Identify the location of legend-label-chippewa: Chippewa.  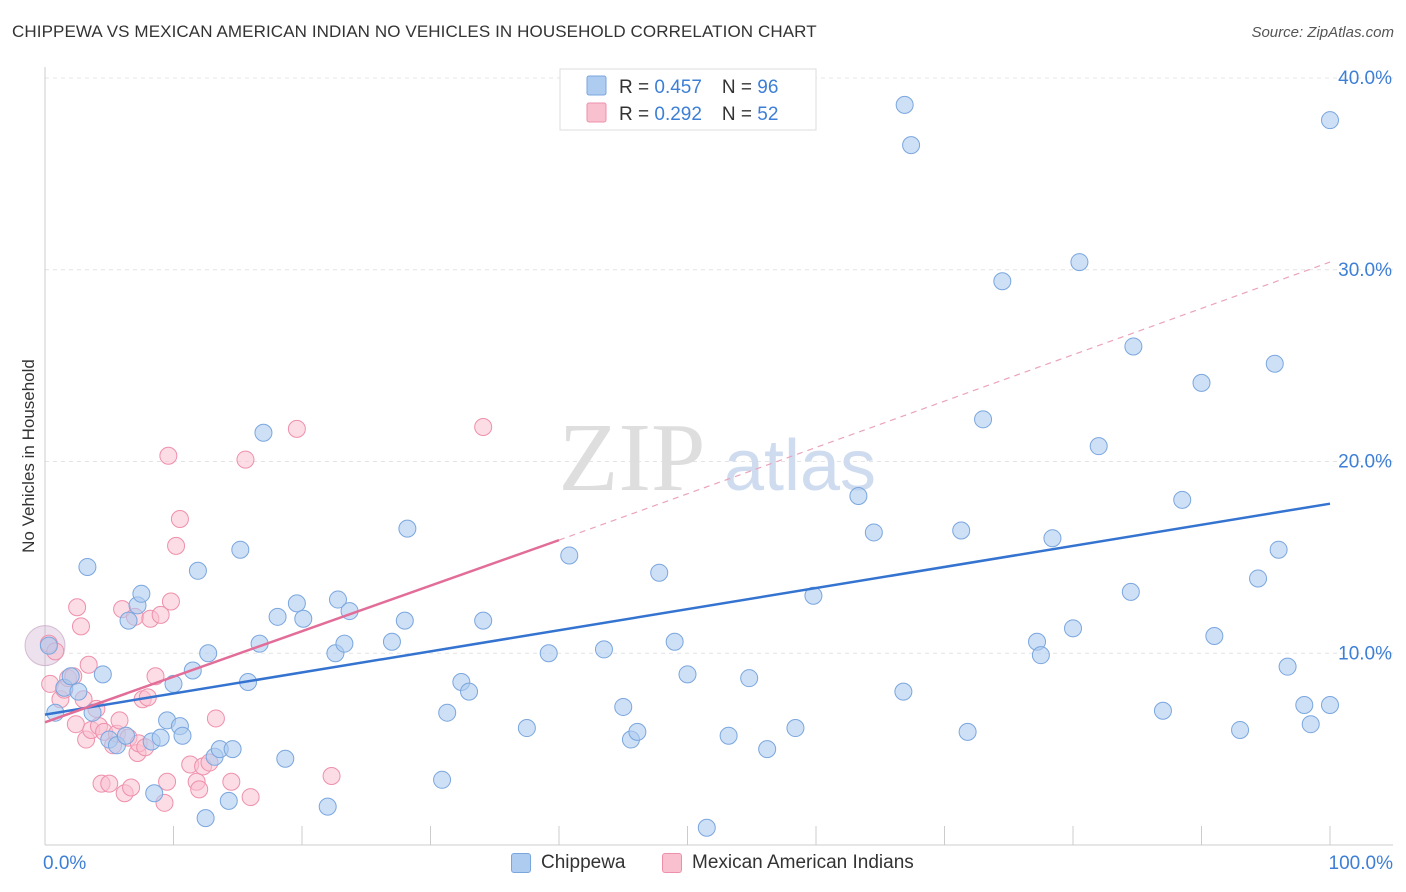
(583, 862).